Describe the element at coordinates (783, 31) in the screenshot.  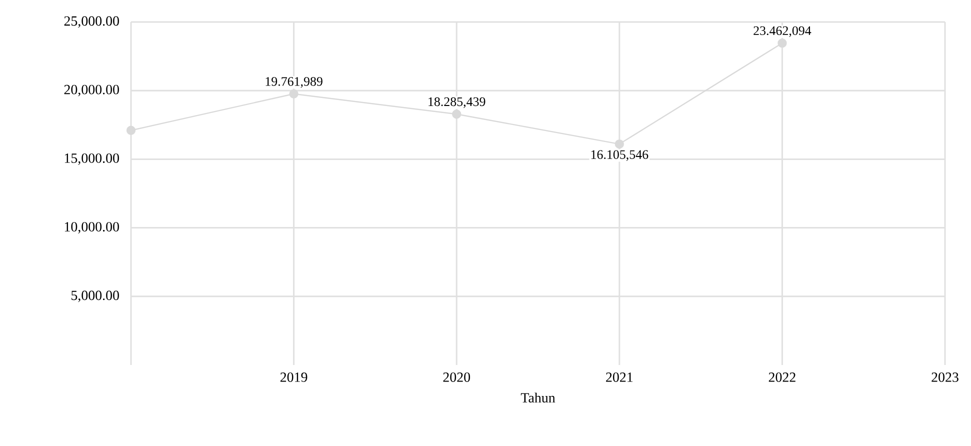
I see `data-label: 23.462,094` at that location.